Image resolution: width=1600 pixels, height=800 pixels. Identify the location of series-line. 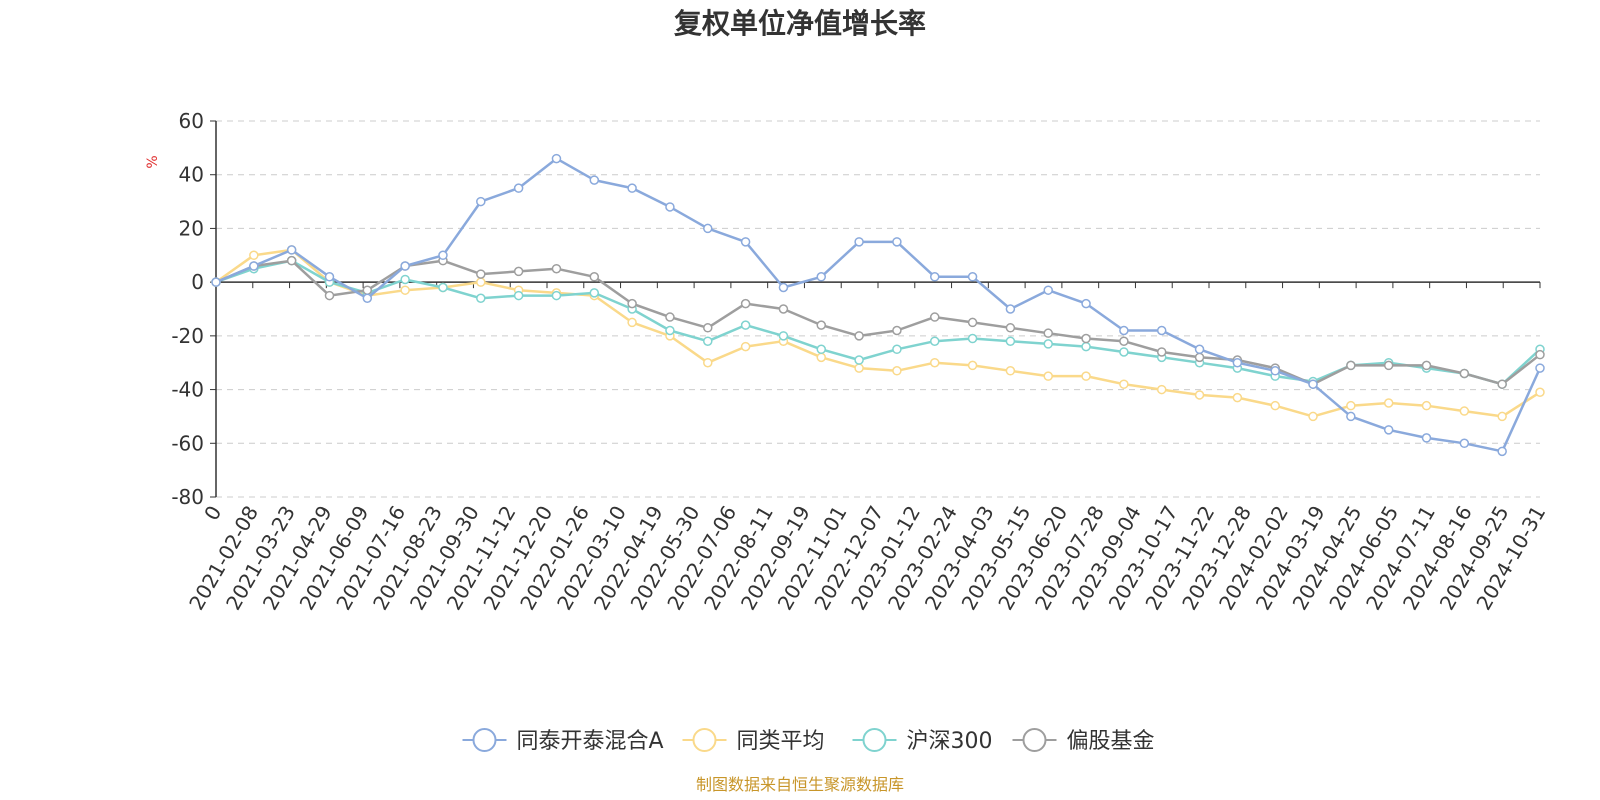
(878, 322).